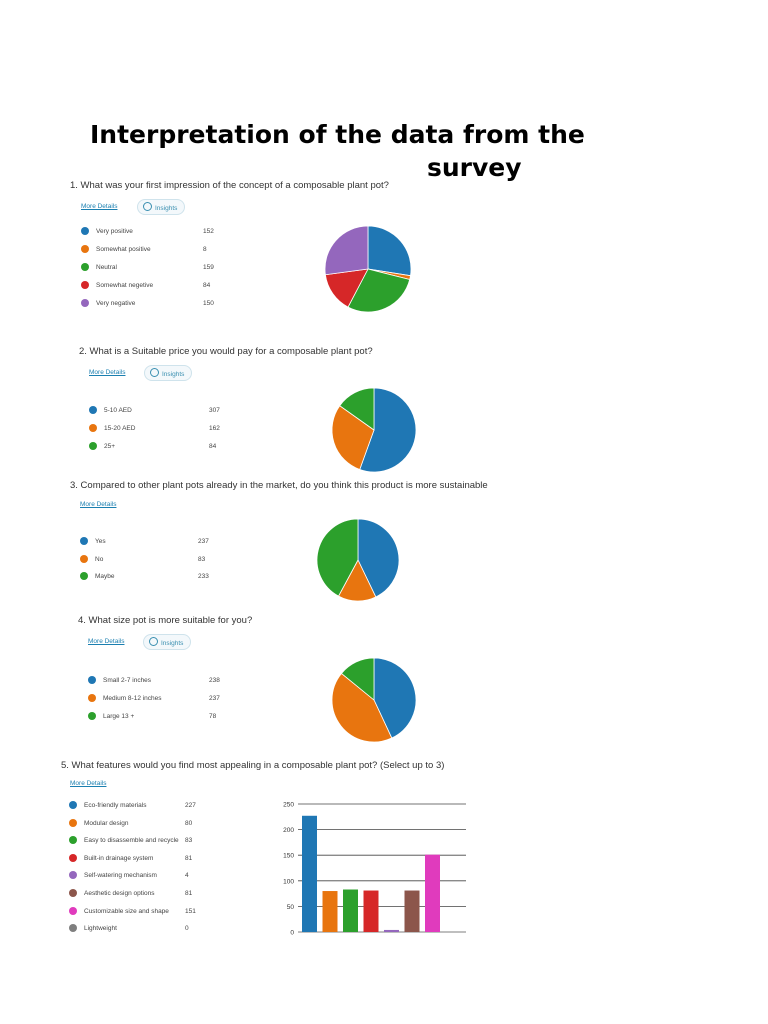  I want to click on pie-slice-small-2-7-inches, so click(395, 698).